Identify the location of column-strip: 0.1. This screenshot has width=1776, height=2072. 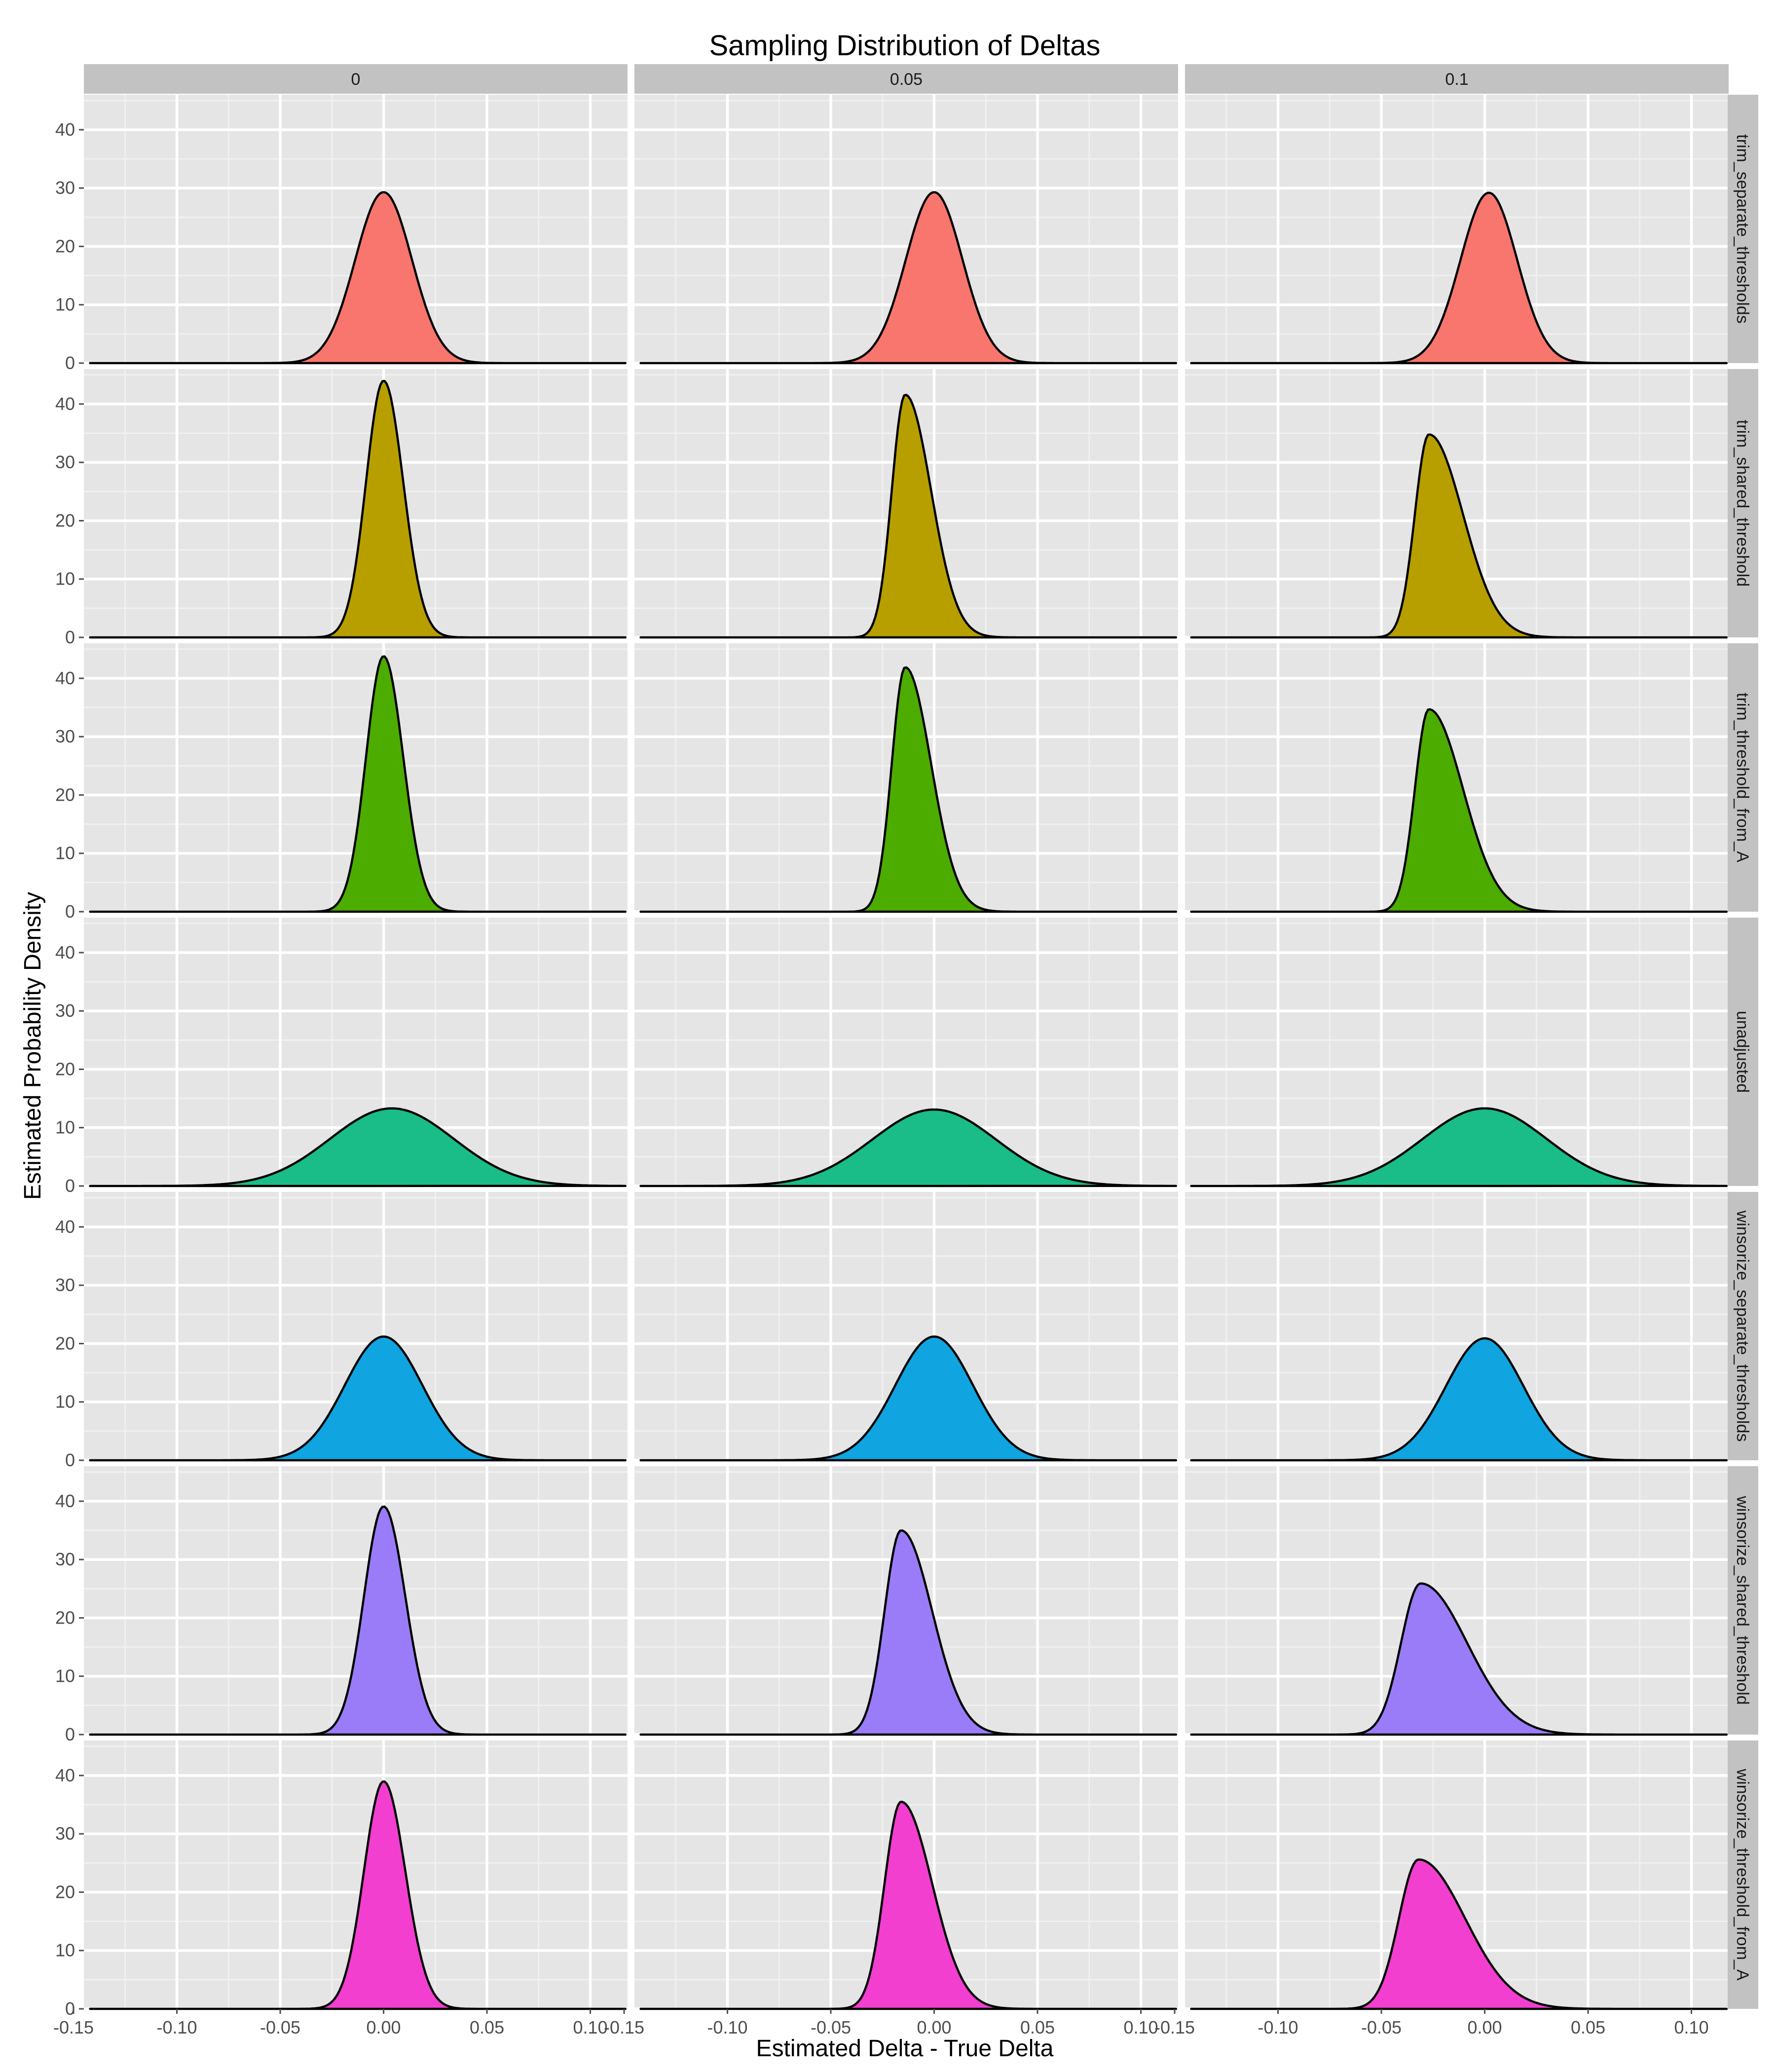
(1457, 79).